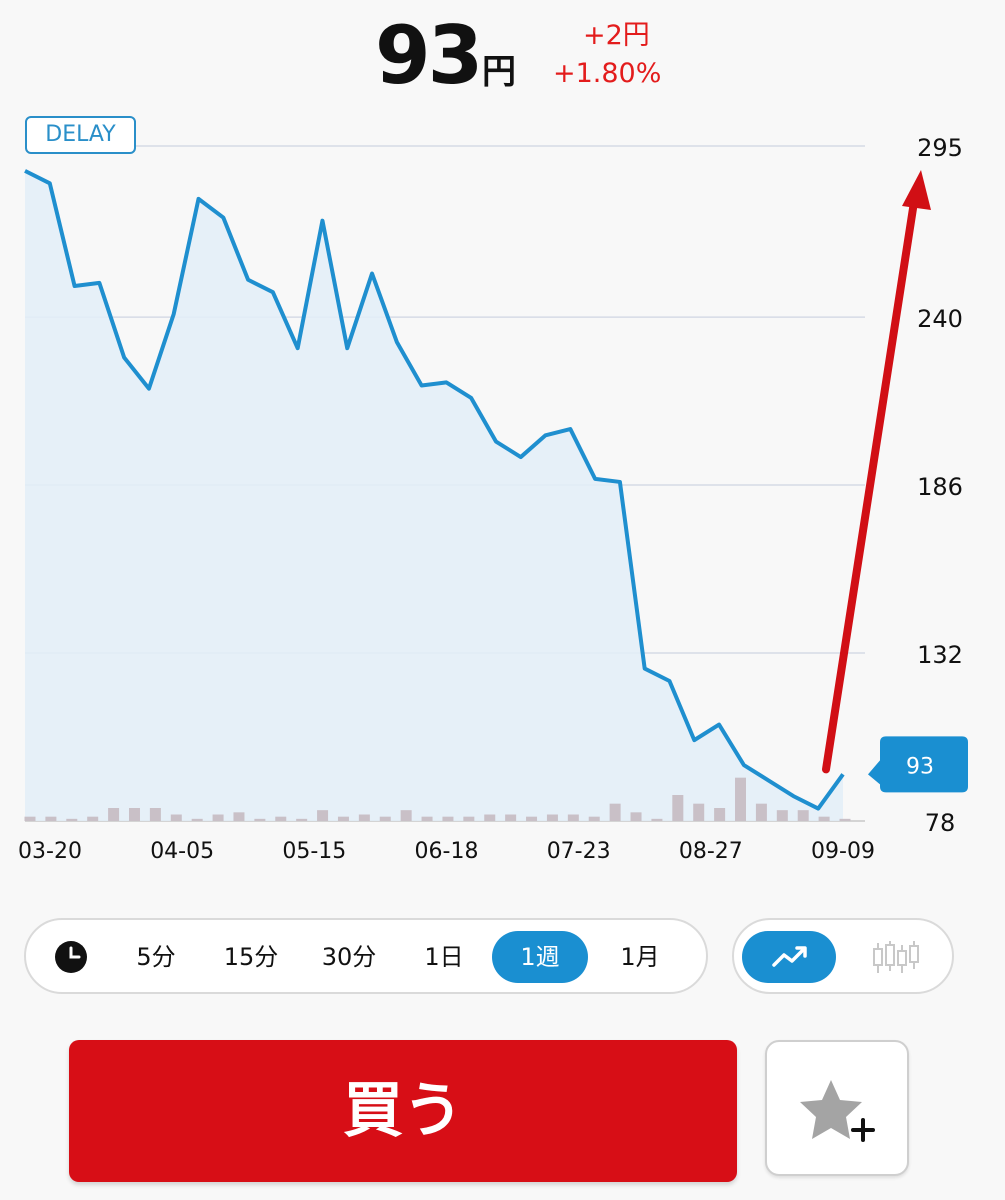  What do you see at coordinates (540, 957) in the screenshot?
I see `interval-1week-button: 1週` at bounding box center [540, 957].